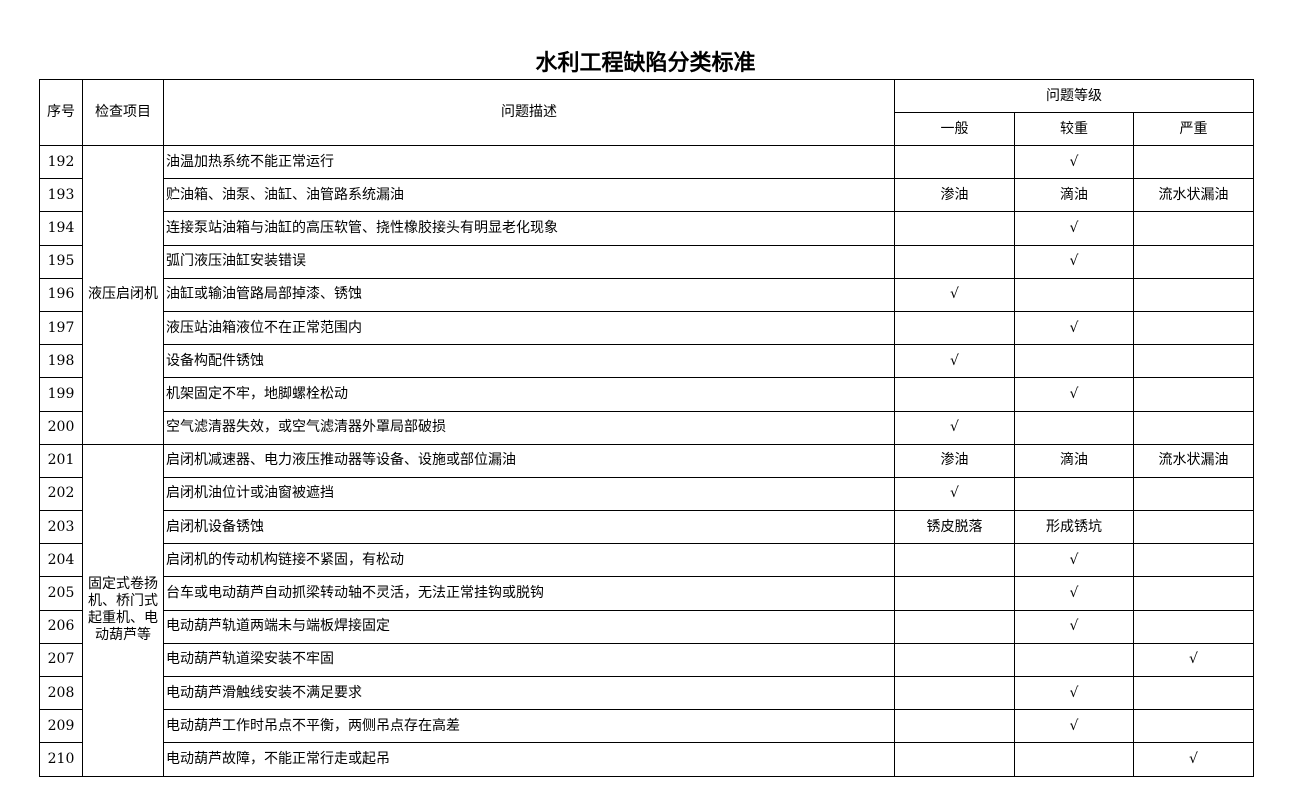 This screenshot has width=1291, height=803. I want to click on row-number: 205, so click(61, 593).